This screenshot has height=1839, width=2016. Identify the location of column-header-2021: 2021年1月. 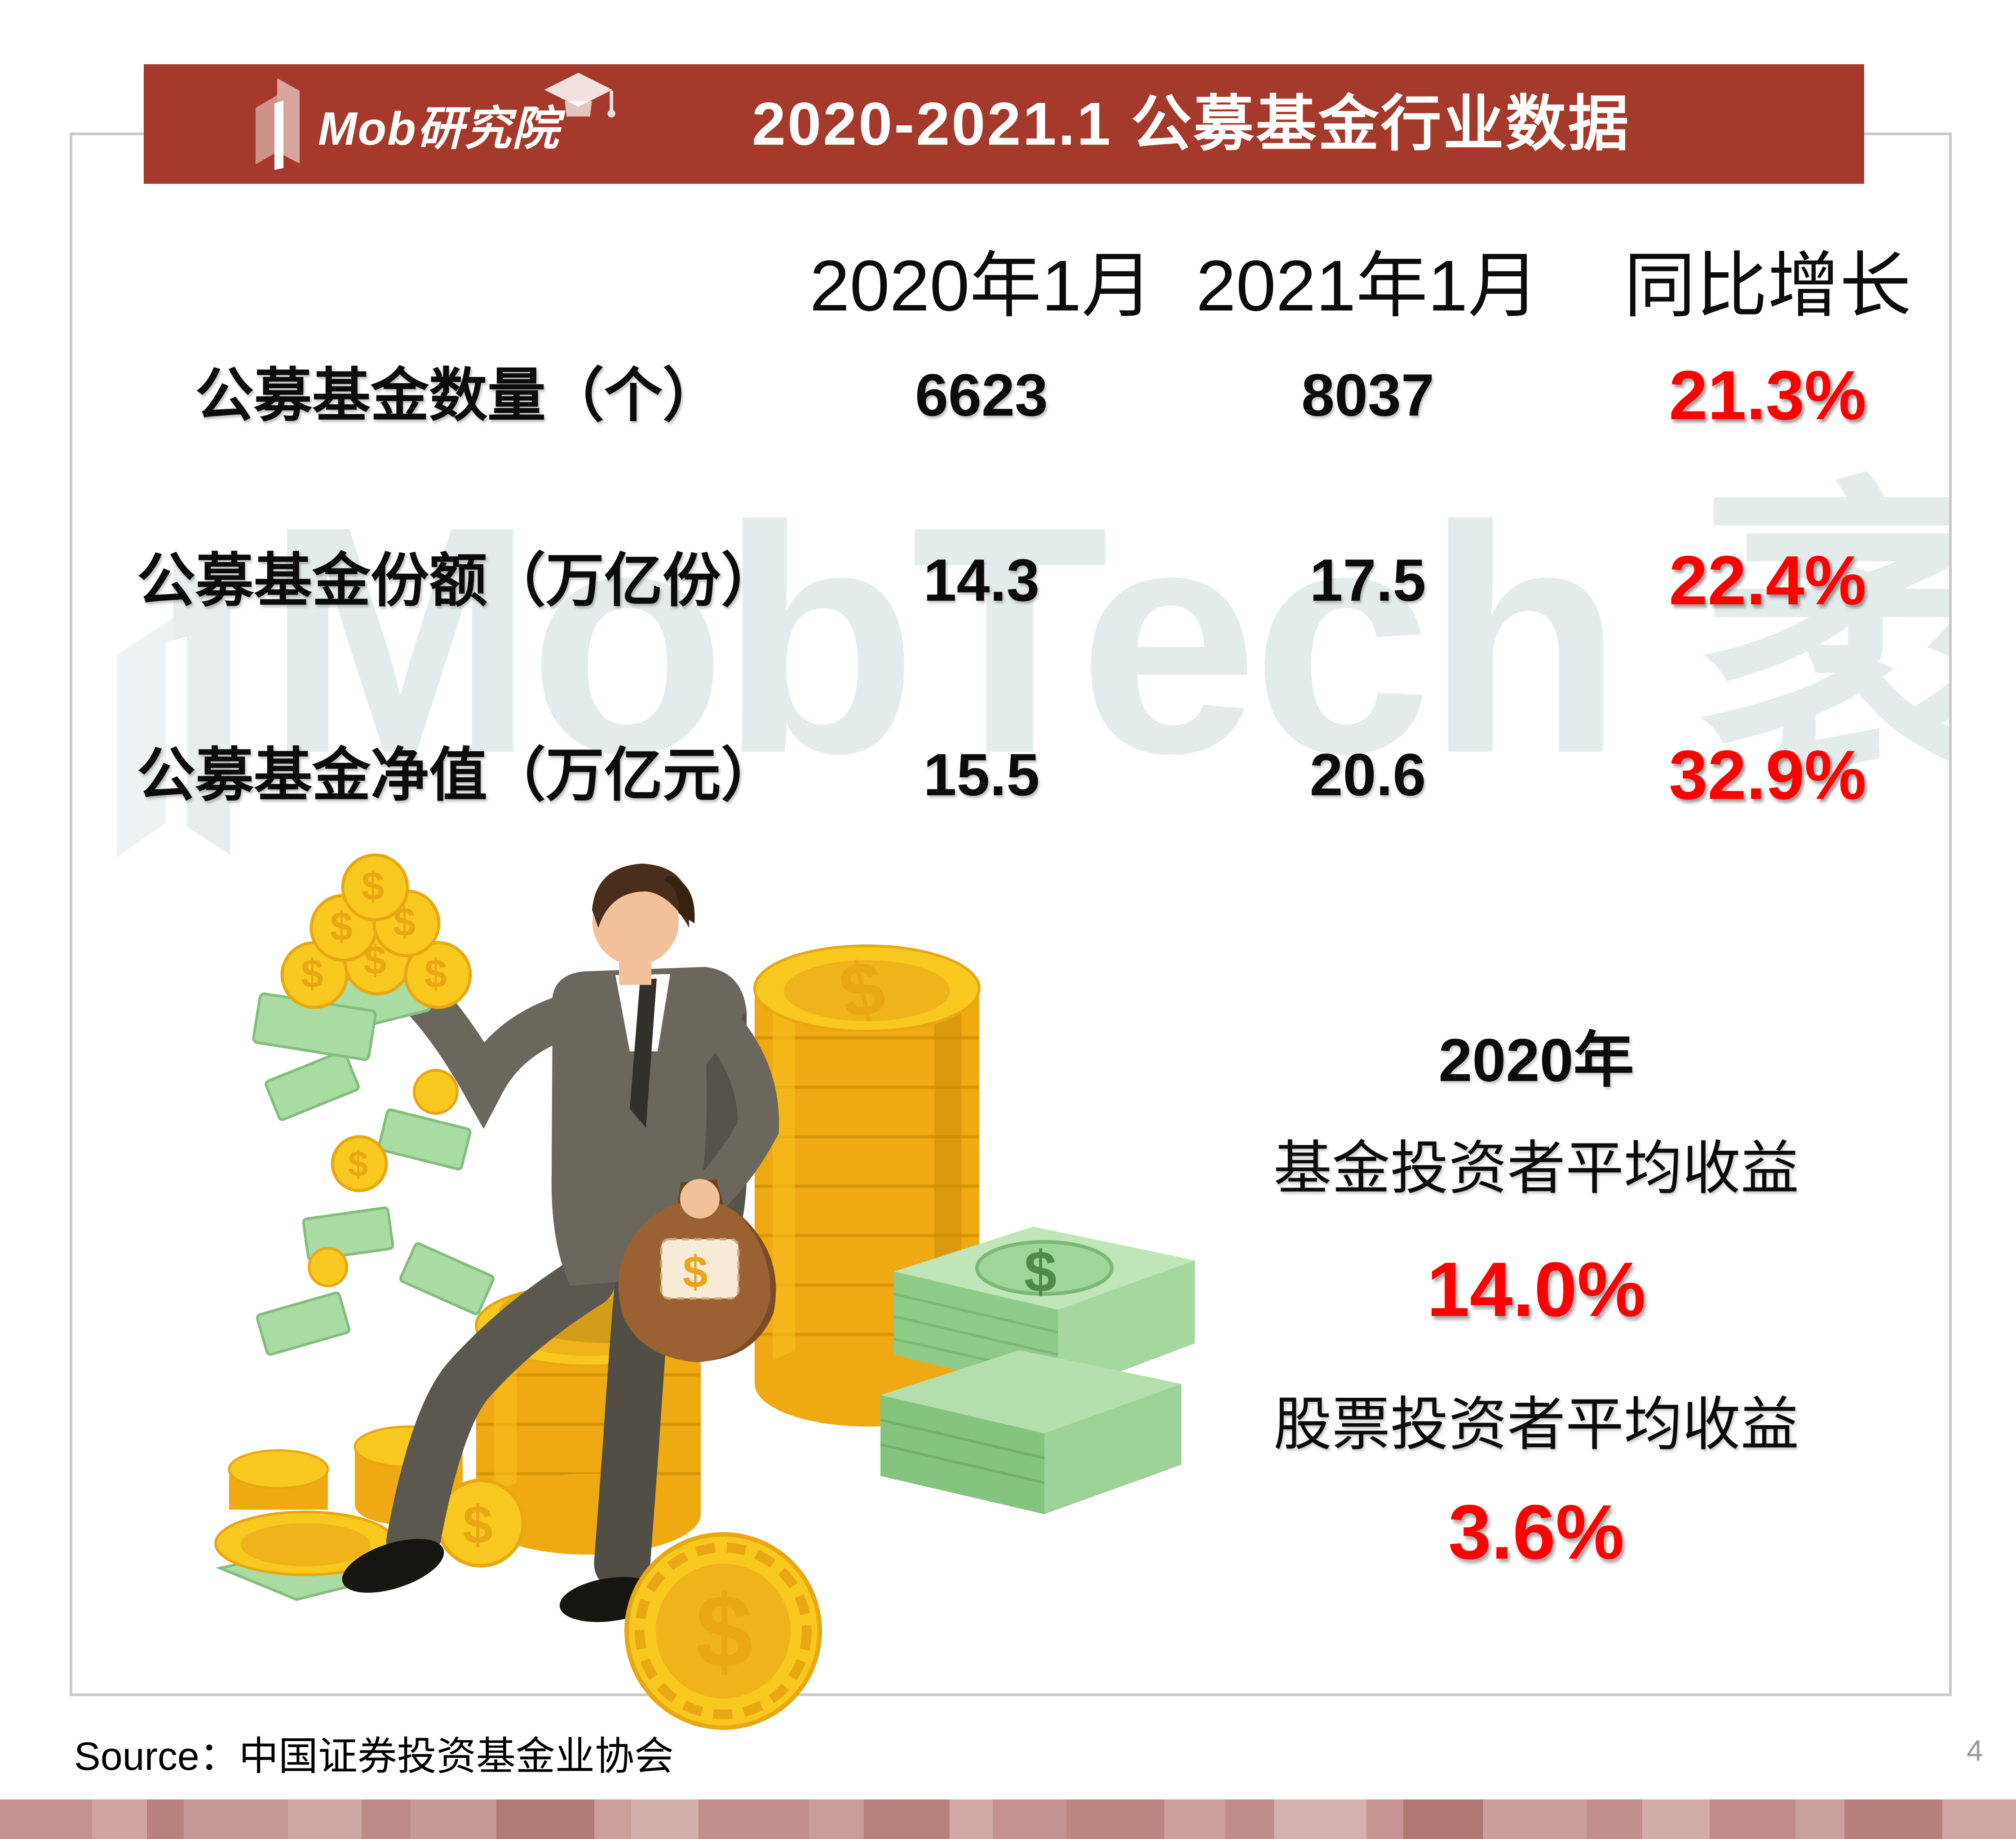
(1368, 286).